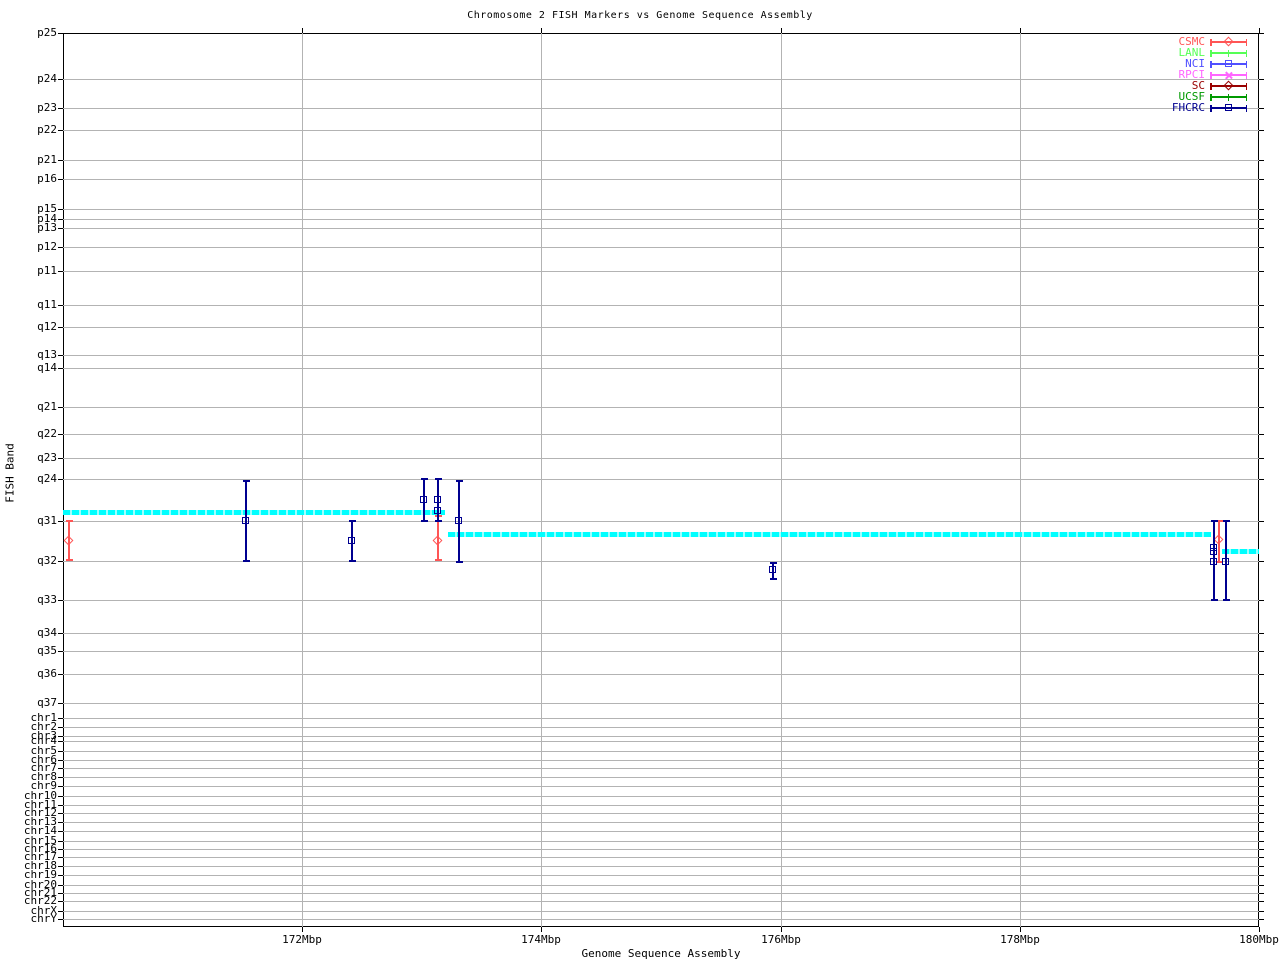  What do you see at coordinates (40, 884) in the screenshot?
I see `y-band-label: chr20` at bounding box center [40, 884].